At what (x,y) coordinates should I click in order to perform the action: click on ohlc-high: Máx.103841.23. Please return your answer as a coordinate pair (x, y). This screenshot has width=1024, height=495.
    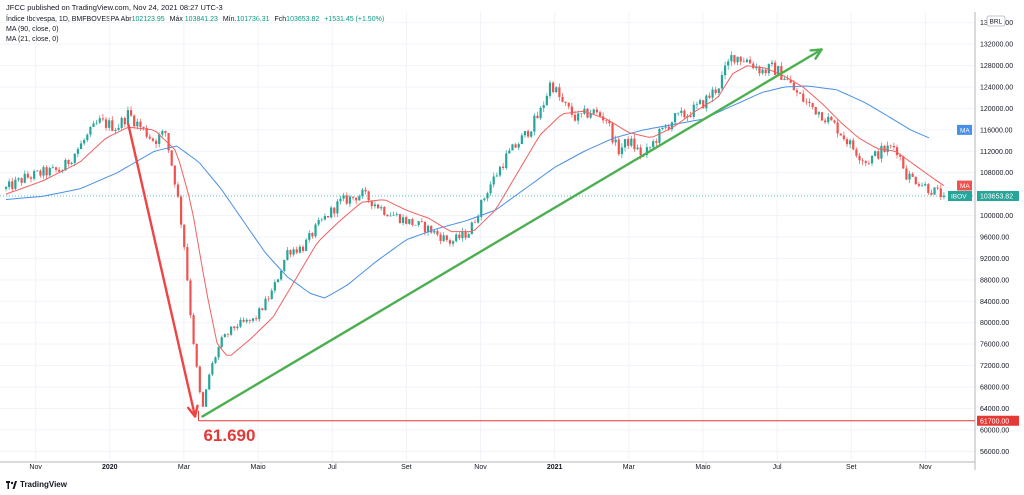
    Looking at the image, I should click on (193, 19).